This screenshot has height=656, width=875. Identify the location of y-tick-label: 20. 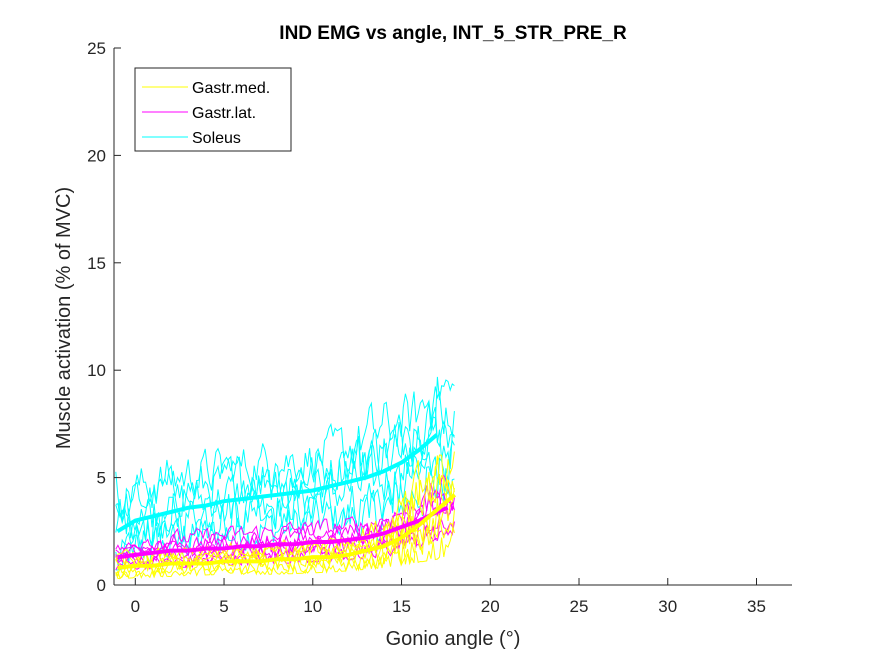
(96, 155).